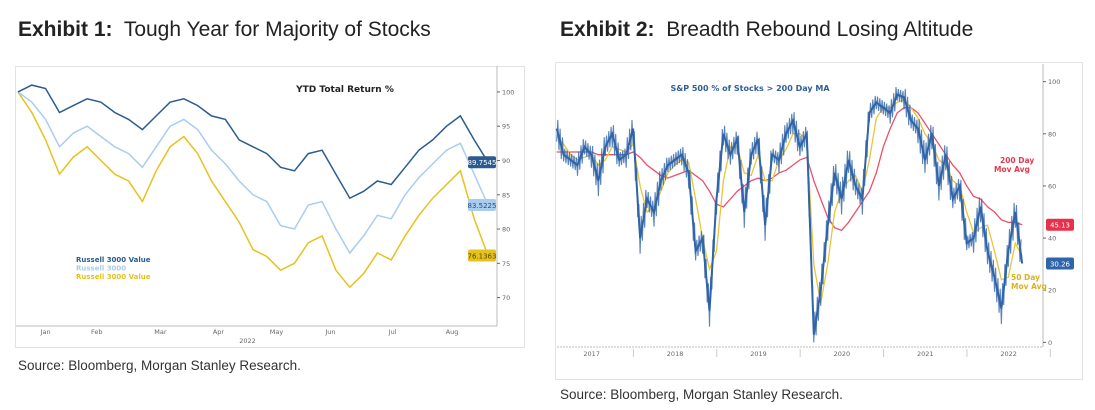 The height and width of the screenshot is (410, 1095). I want to click on x-tick-label-feb: Feb, so click(97, 332).